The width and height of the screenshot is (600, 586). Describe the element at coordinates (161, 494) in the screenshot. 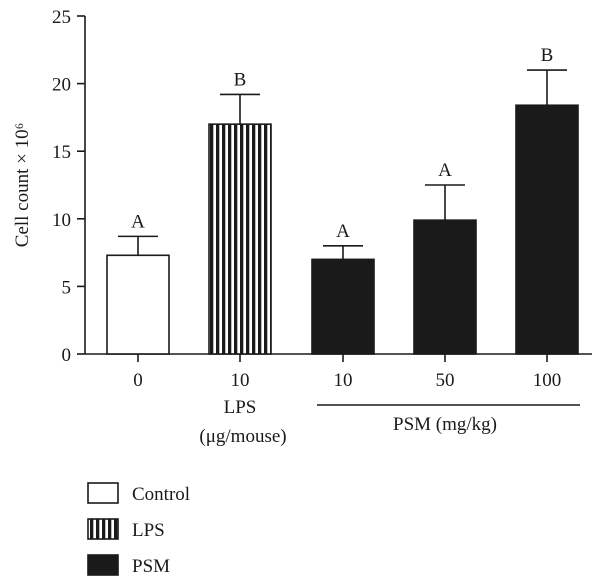

I see `legend-label-control: Control` at that location.